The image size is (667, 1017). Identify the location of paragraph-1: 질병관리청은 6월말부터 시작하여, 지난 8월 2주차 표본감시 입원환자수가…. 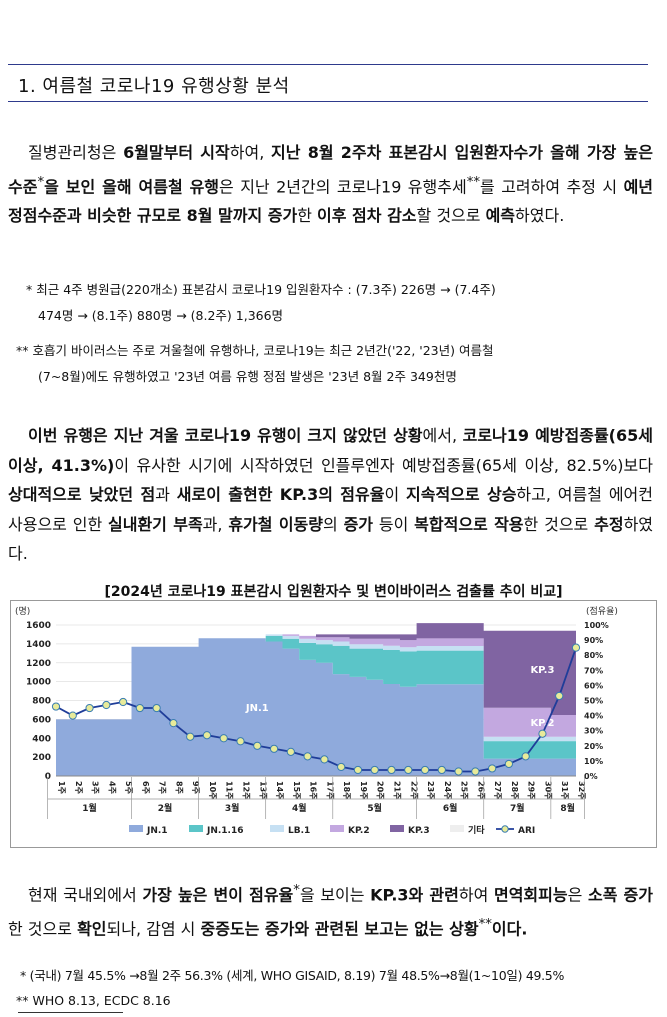
(331, 184).